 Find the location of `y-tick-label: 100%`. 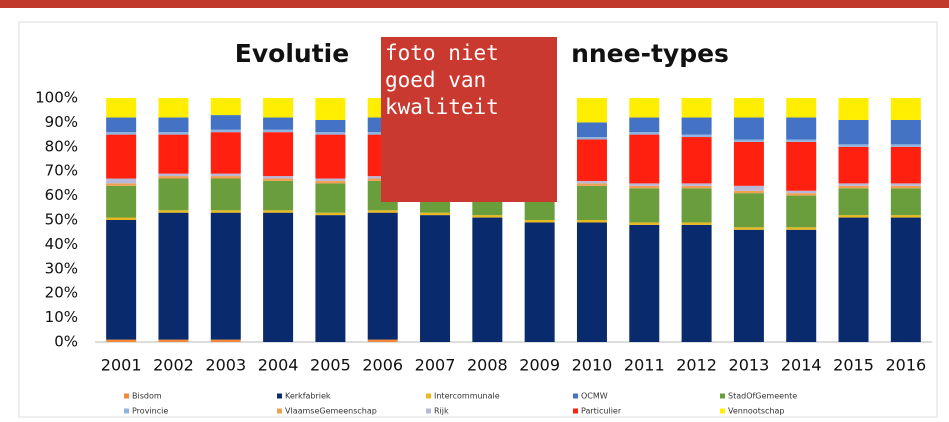

y-tick-label: 100% is located at coordinates (56, 98).